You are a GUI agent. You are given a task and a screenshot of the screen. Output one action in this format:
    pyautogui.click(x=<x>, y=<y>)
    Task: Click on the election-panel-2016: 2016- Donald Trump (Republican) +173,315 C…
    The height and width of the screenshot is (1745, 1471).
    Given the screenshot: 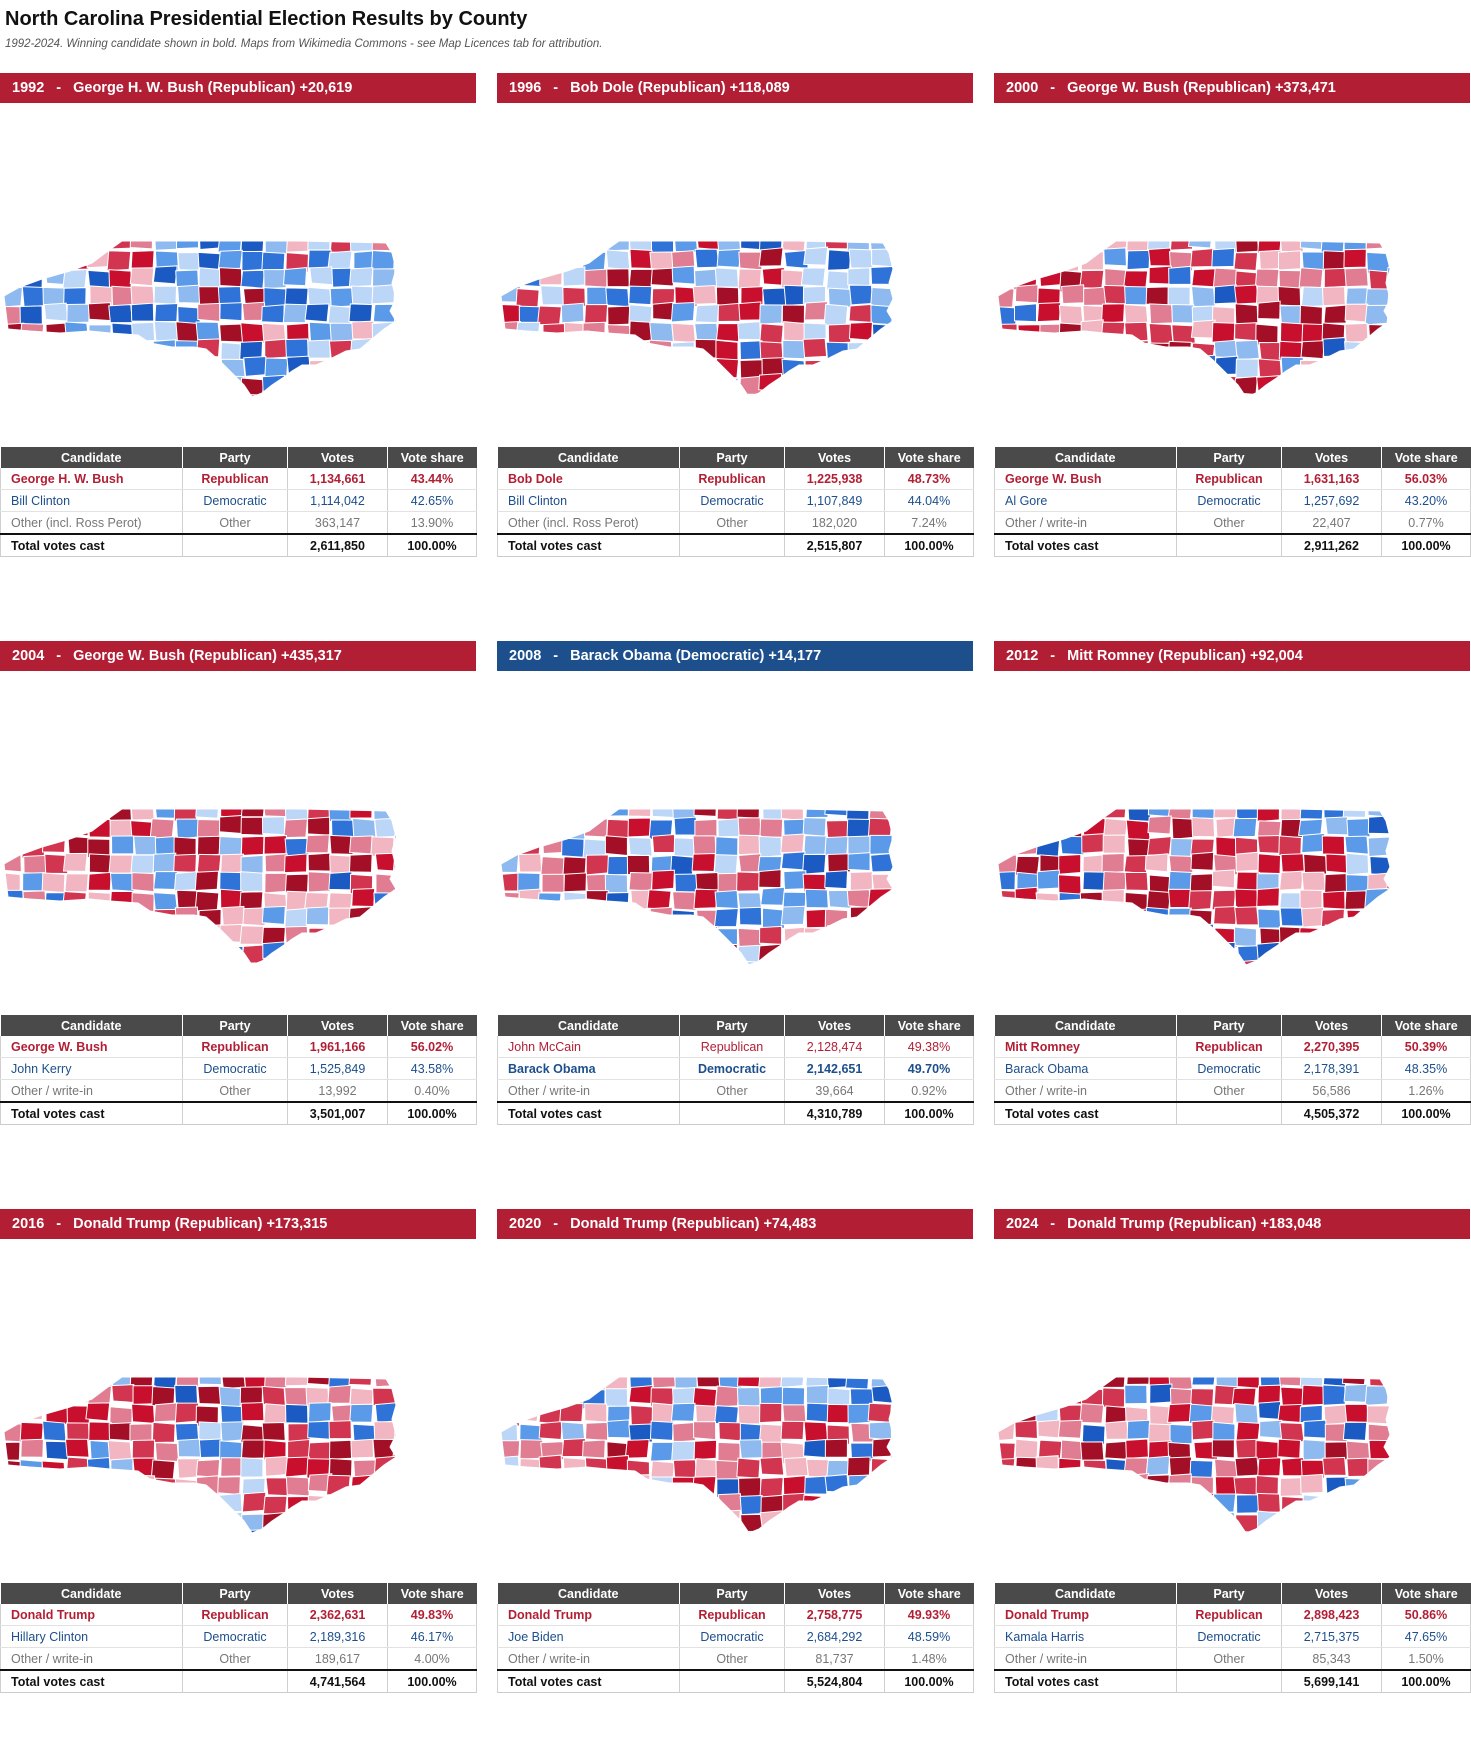 What is the action you would take?
    pyautogui.click(x=238, y=1451)
    